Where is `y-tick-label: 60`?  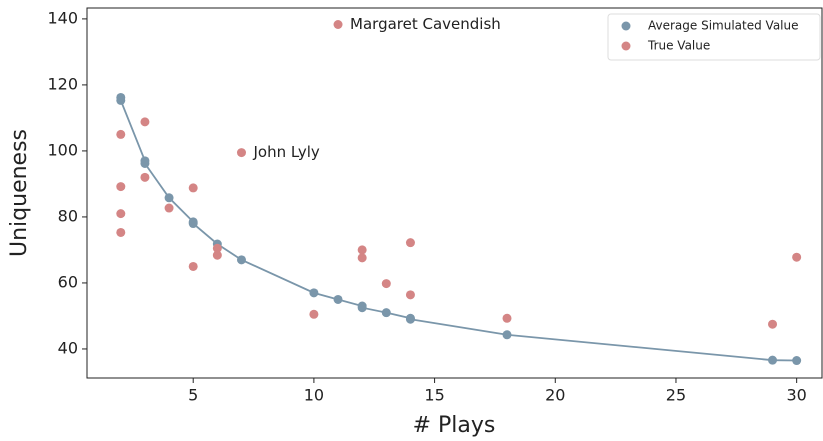
y-tick-label: 60 is located at coordinates (68, 281).